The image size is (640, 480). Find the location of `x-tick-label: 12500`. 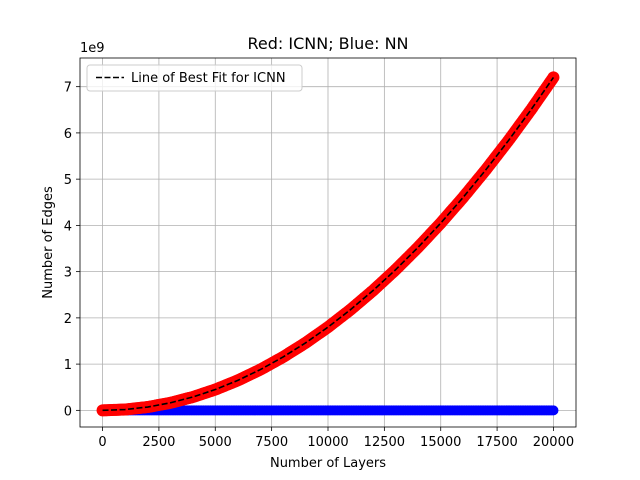

x-tick-label: 12500 is located at coordinates (384, 442).